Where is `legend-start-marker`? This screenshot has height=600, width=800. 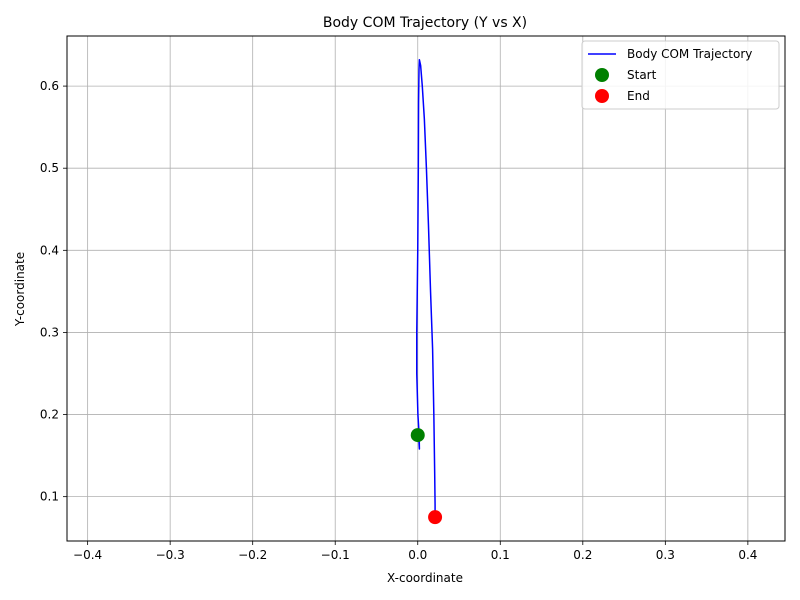 legend-start-marker is located at coordinates (602, 75).